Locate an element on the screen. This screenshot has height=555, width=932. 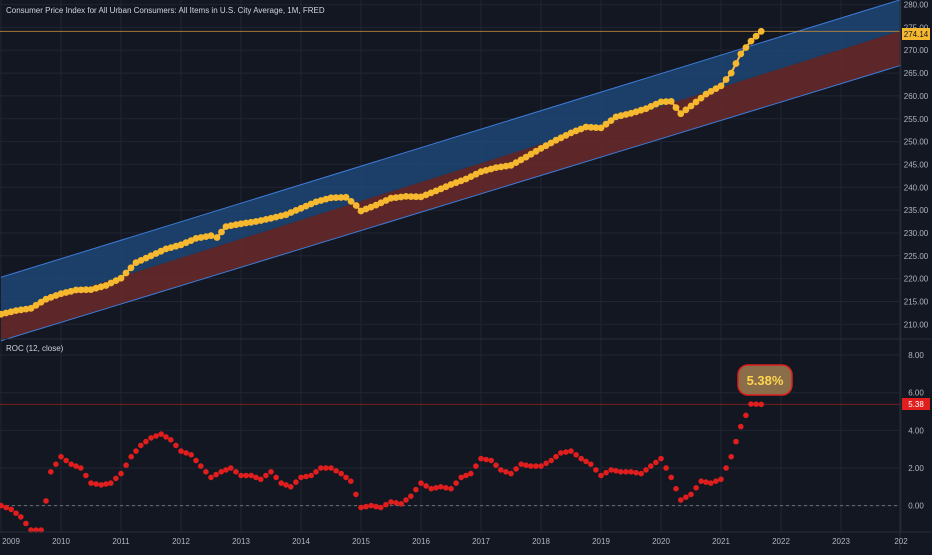
time-tick-label: 2015 is located at coordinates (361, 541).